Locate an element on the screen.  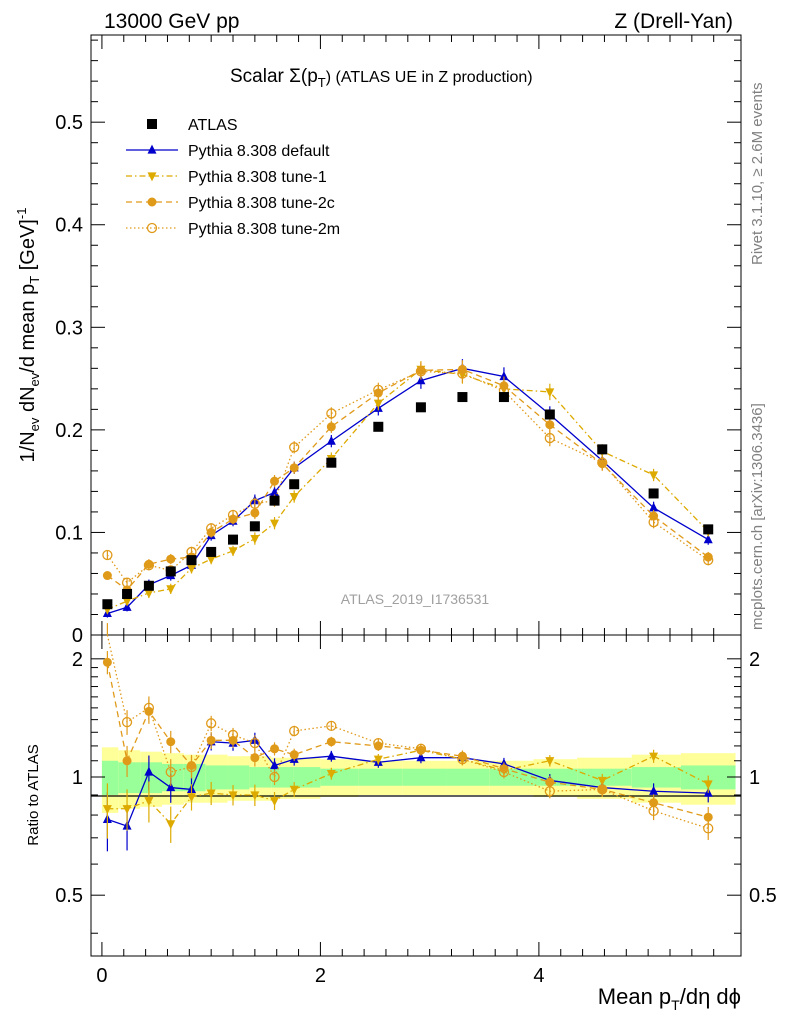
ratio-tick-label-right: 0.5 is located at coordinates (763, 896).